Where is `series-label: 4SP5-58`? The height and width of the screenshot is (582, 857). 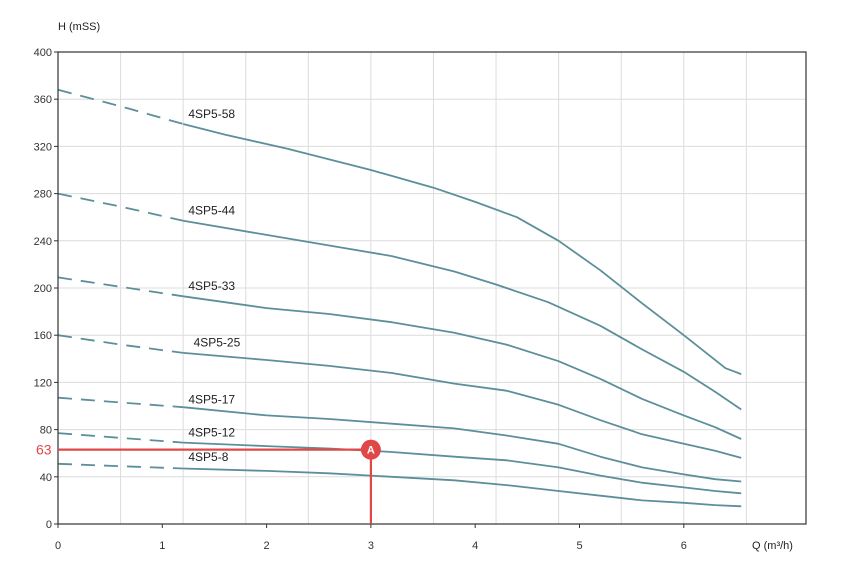 series-label: 4SP5-58 is located at coordinates (211, 114).